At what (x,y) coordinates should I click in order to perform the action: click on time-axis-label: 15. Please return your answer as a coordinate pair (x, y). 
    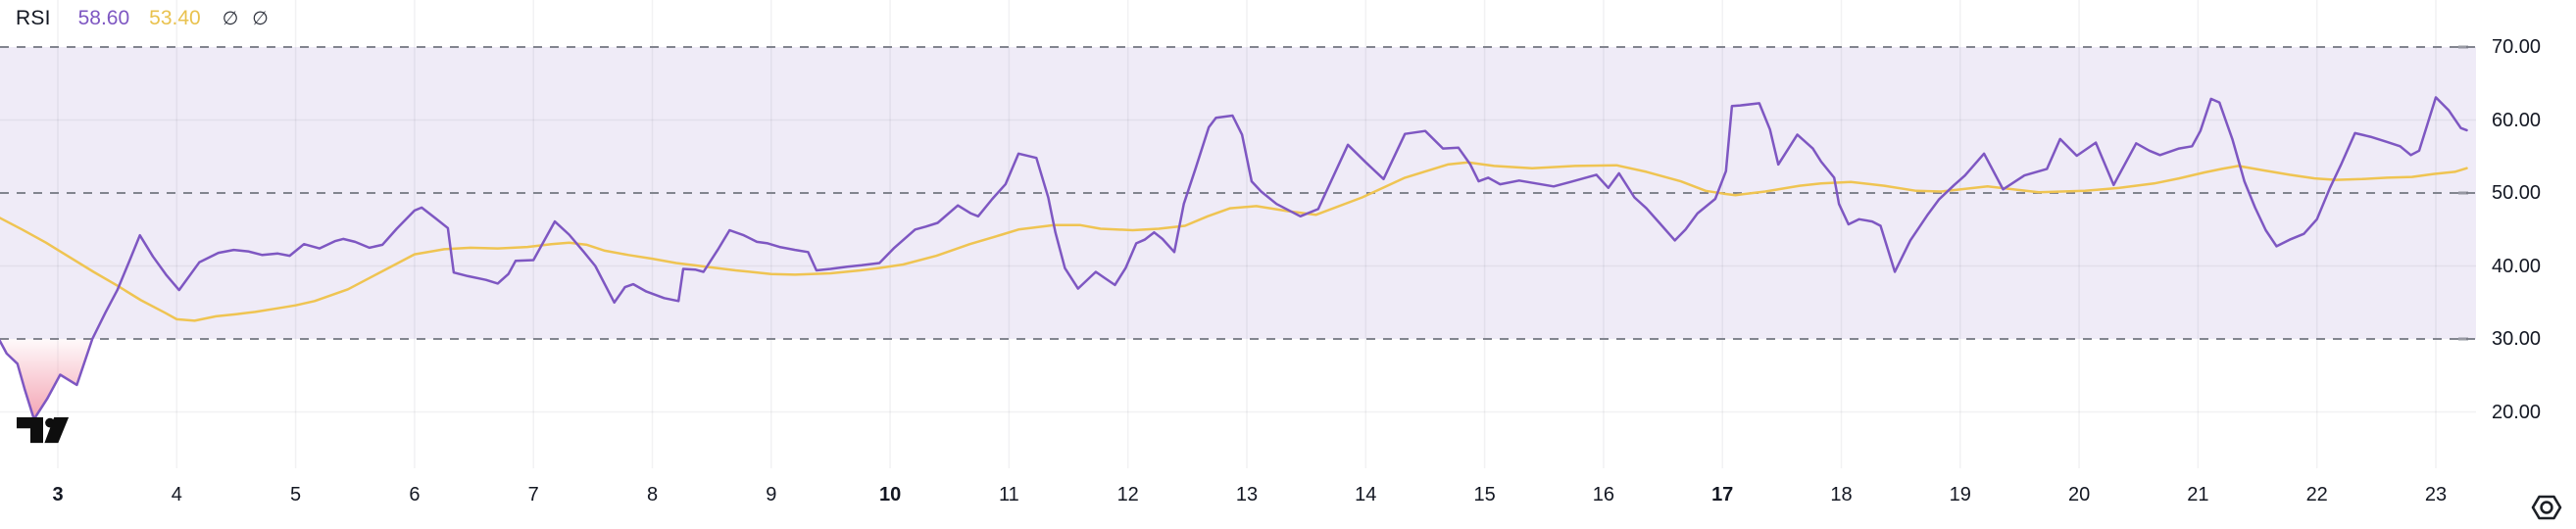
    Looking at the image, I should click on (1484, 494).